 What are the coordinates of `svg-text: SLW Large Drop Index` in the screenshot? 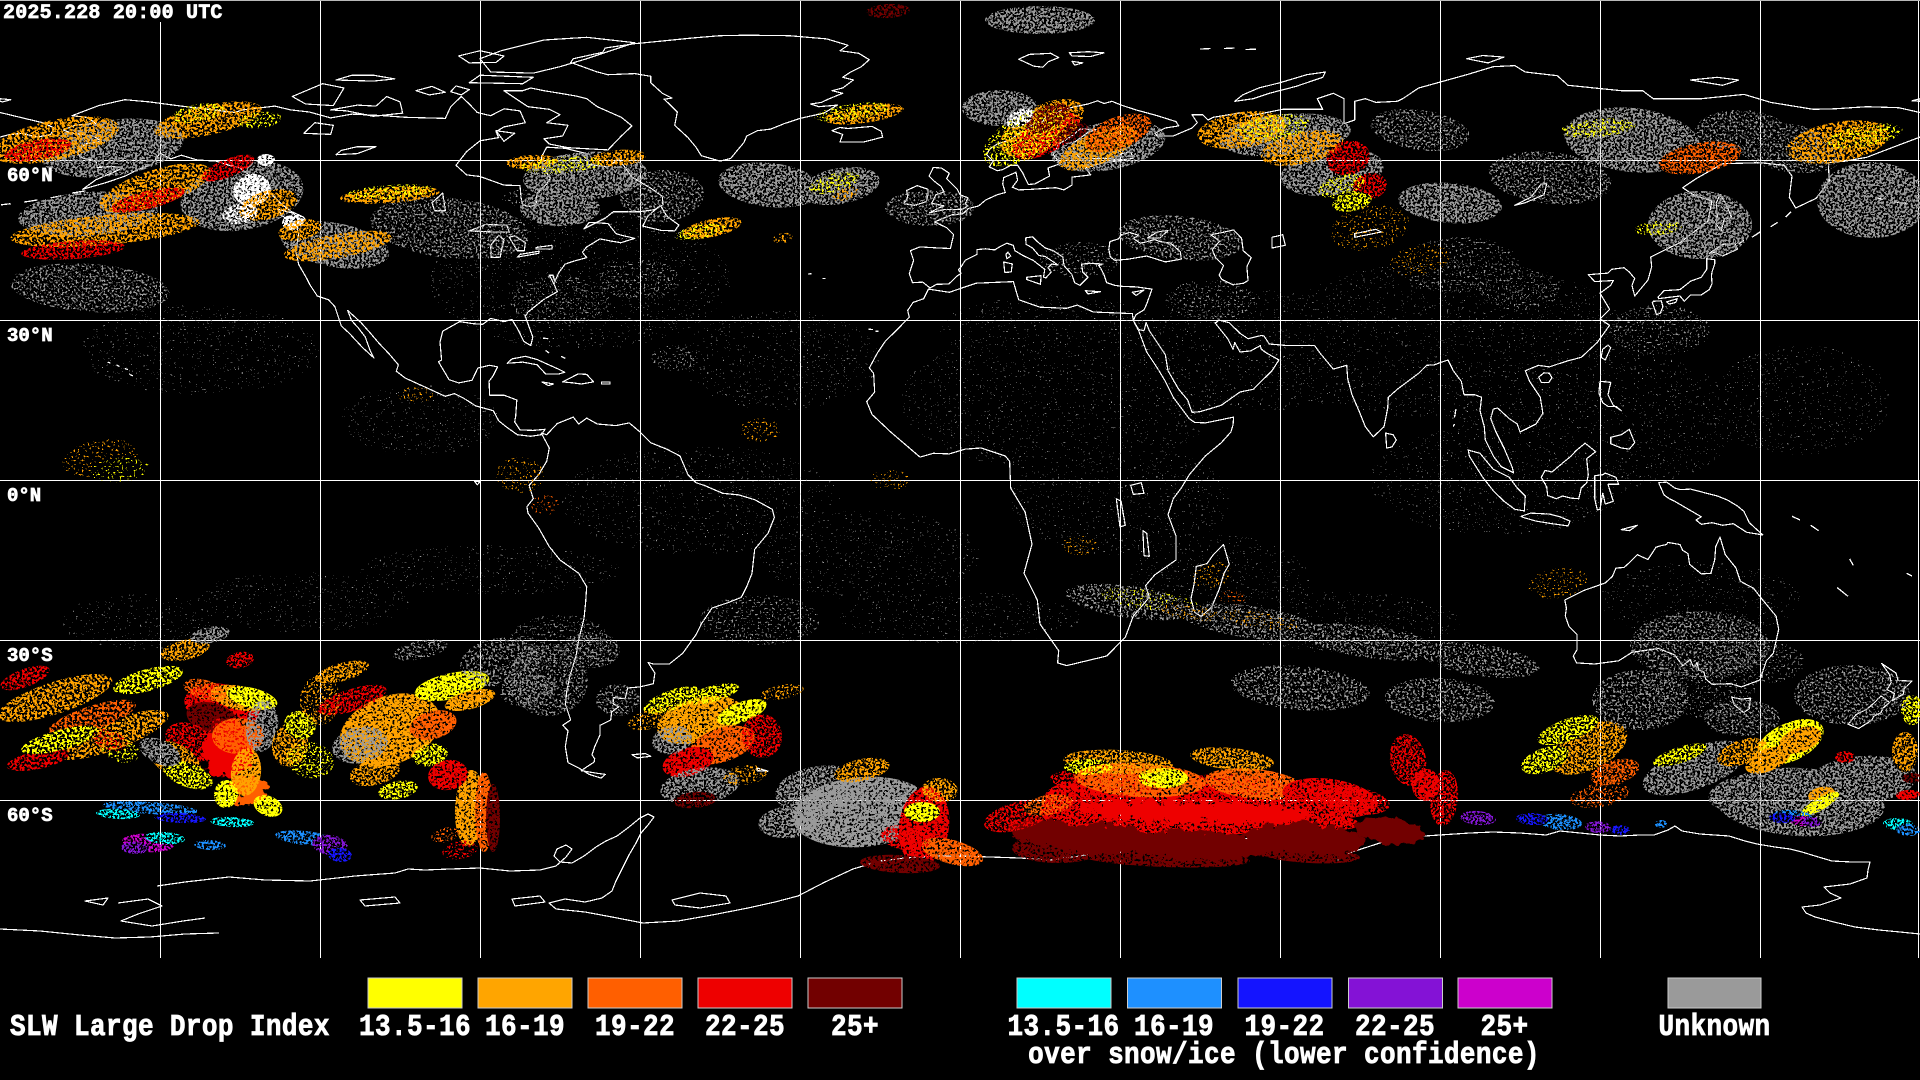 It's located at (170, 1027).